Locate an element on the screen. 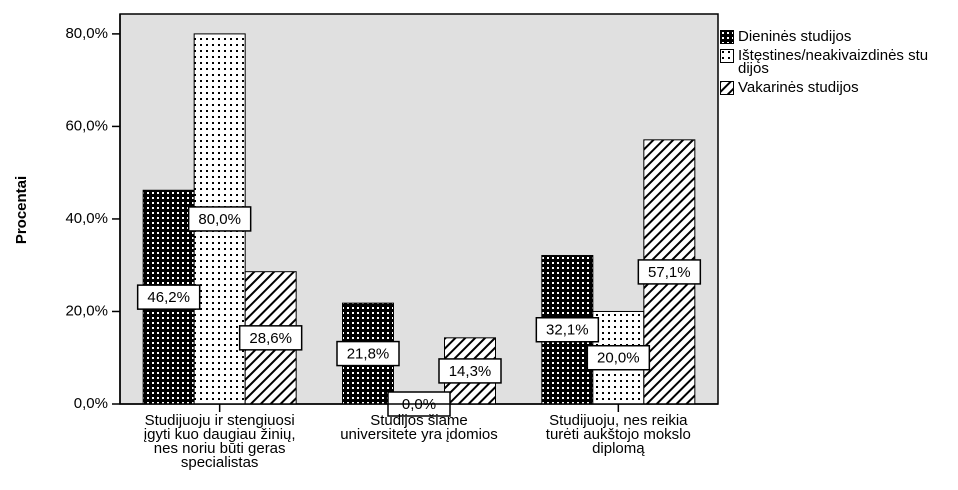 This screenshot has height=490, width=958. value-label: 80,0% is located at coordinates (219, 219).